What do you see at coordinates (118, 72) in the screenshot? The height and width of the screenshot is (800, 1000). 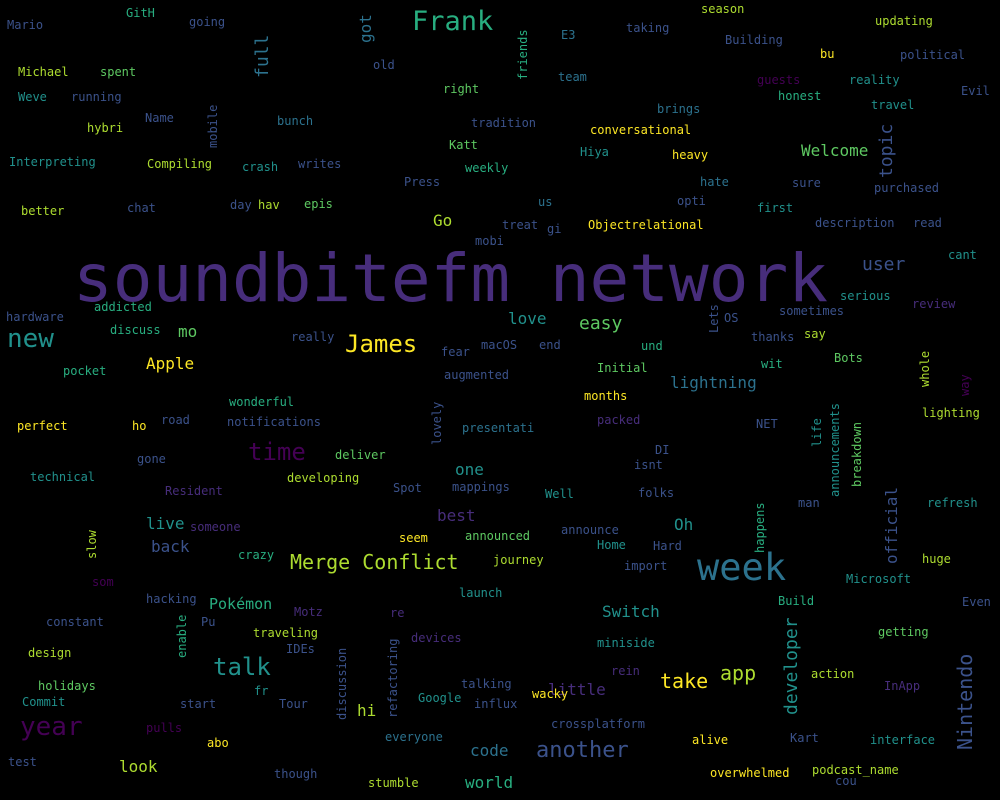 I see `word: spent` at bounding box center [118, 72].